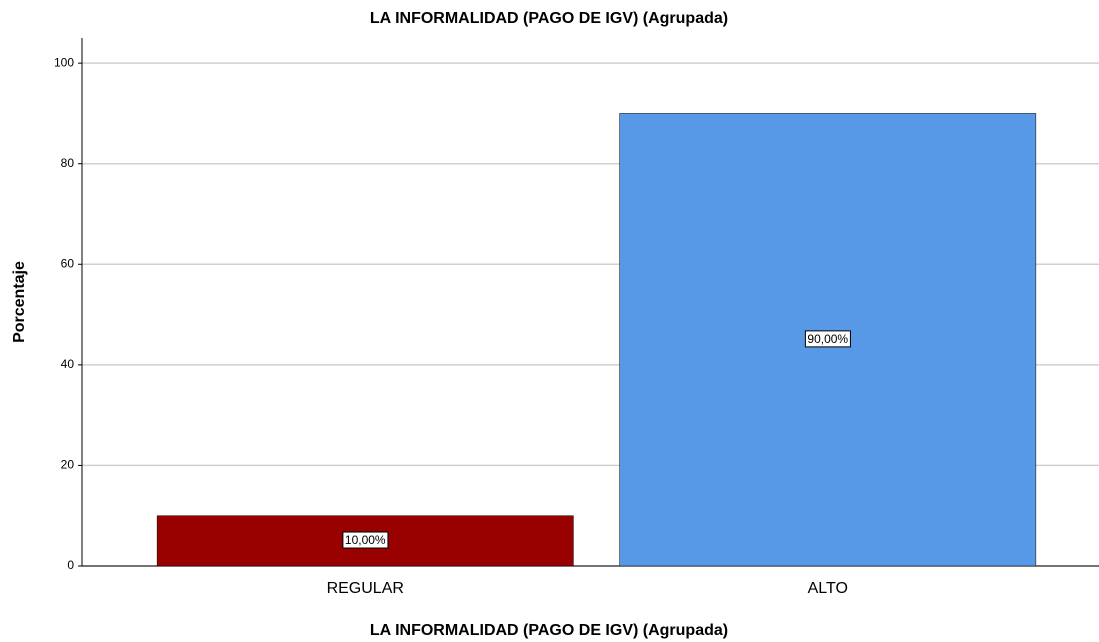  Describe the element at coordinates (828, 588) in the screenshot. I see `x-tick-label: ALTO` at that location.